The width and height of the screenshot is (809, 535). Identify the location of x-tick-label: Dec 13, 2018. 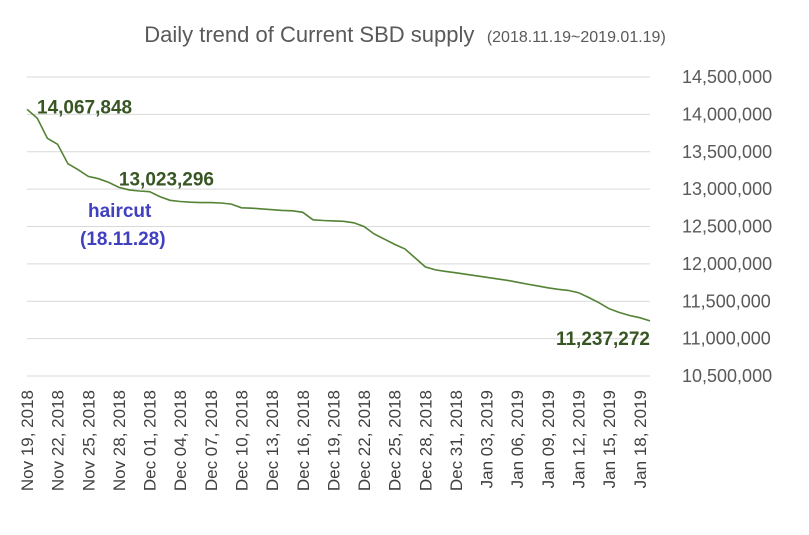
(272, 440).